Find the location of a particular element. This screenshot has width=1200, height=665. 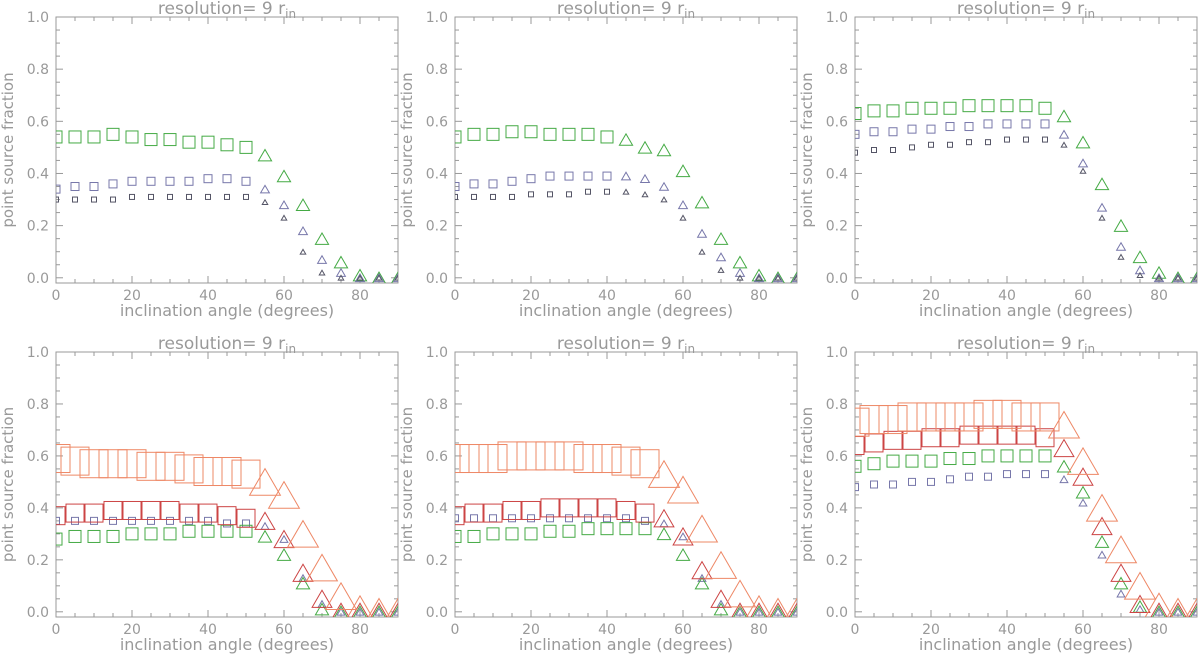

x-tick-label: 20 is located at coordinates (132, 630).